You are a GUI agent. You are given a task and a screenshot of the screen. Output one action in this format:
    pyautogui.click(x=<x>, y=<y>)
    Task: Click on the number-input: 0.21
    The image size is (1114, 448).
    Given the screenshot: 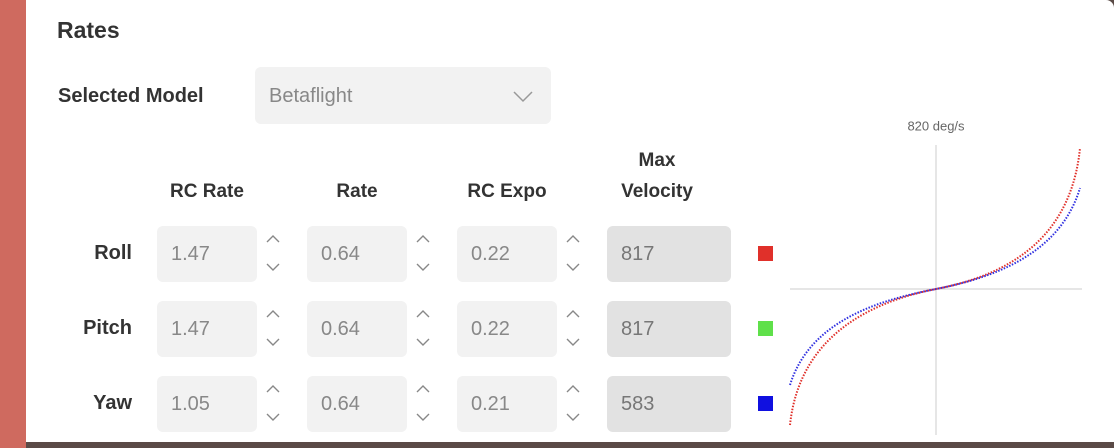 What is the action you would take?
    pyautogui.click(x=507, y=404)
    